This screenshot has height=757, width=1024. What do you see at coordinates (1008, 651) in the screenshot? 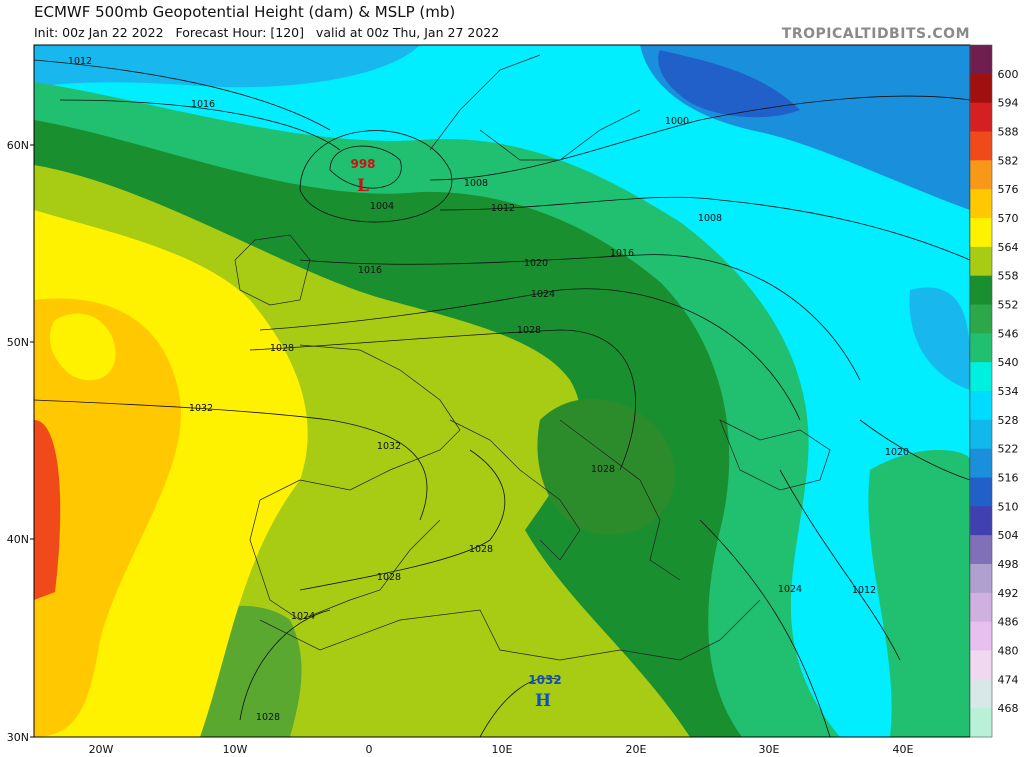
I see `colorbar-label: 480` at bounding box center [1008, 651].